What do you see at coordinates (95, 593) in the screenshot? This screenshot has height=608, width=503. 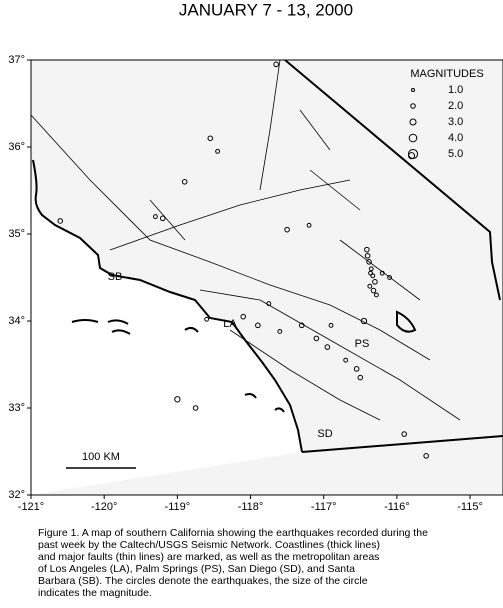 I see `caption-line: indicates the magnitude.` at bounding box center [95, 593].